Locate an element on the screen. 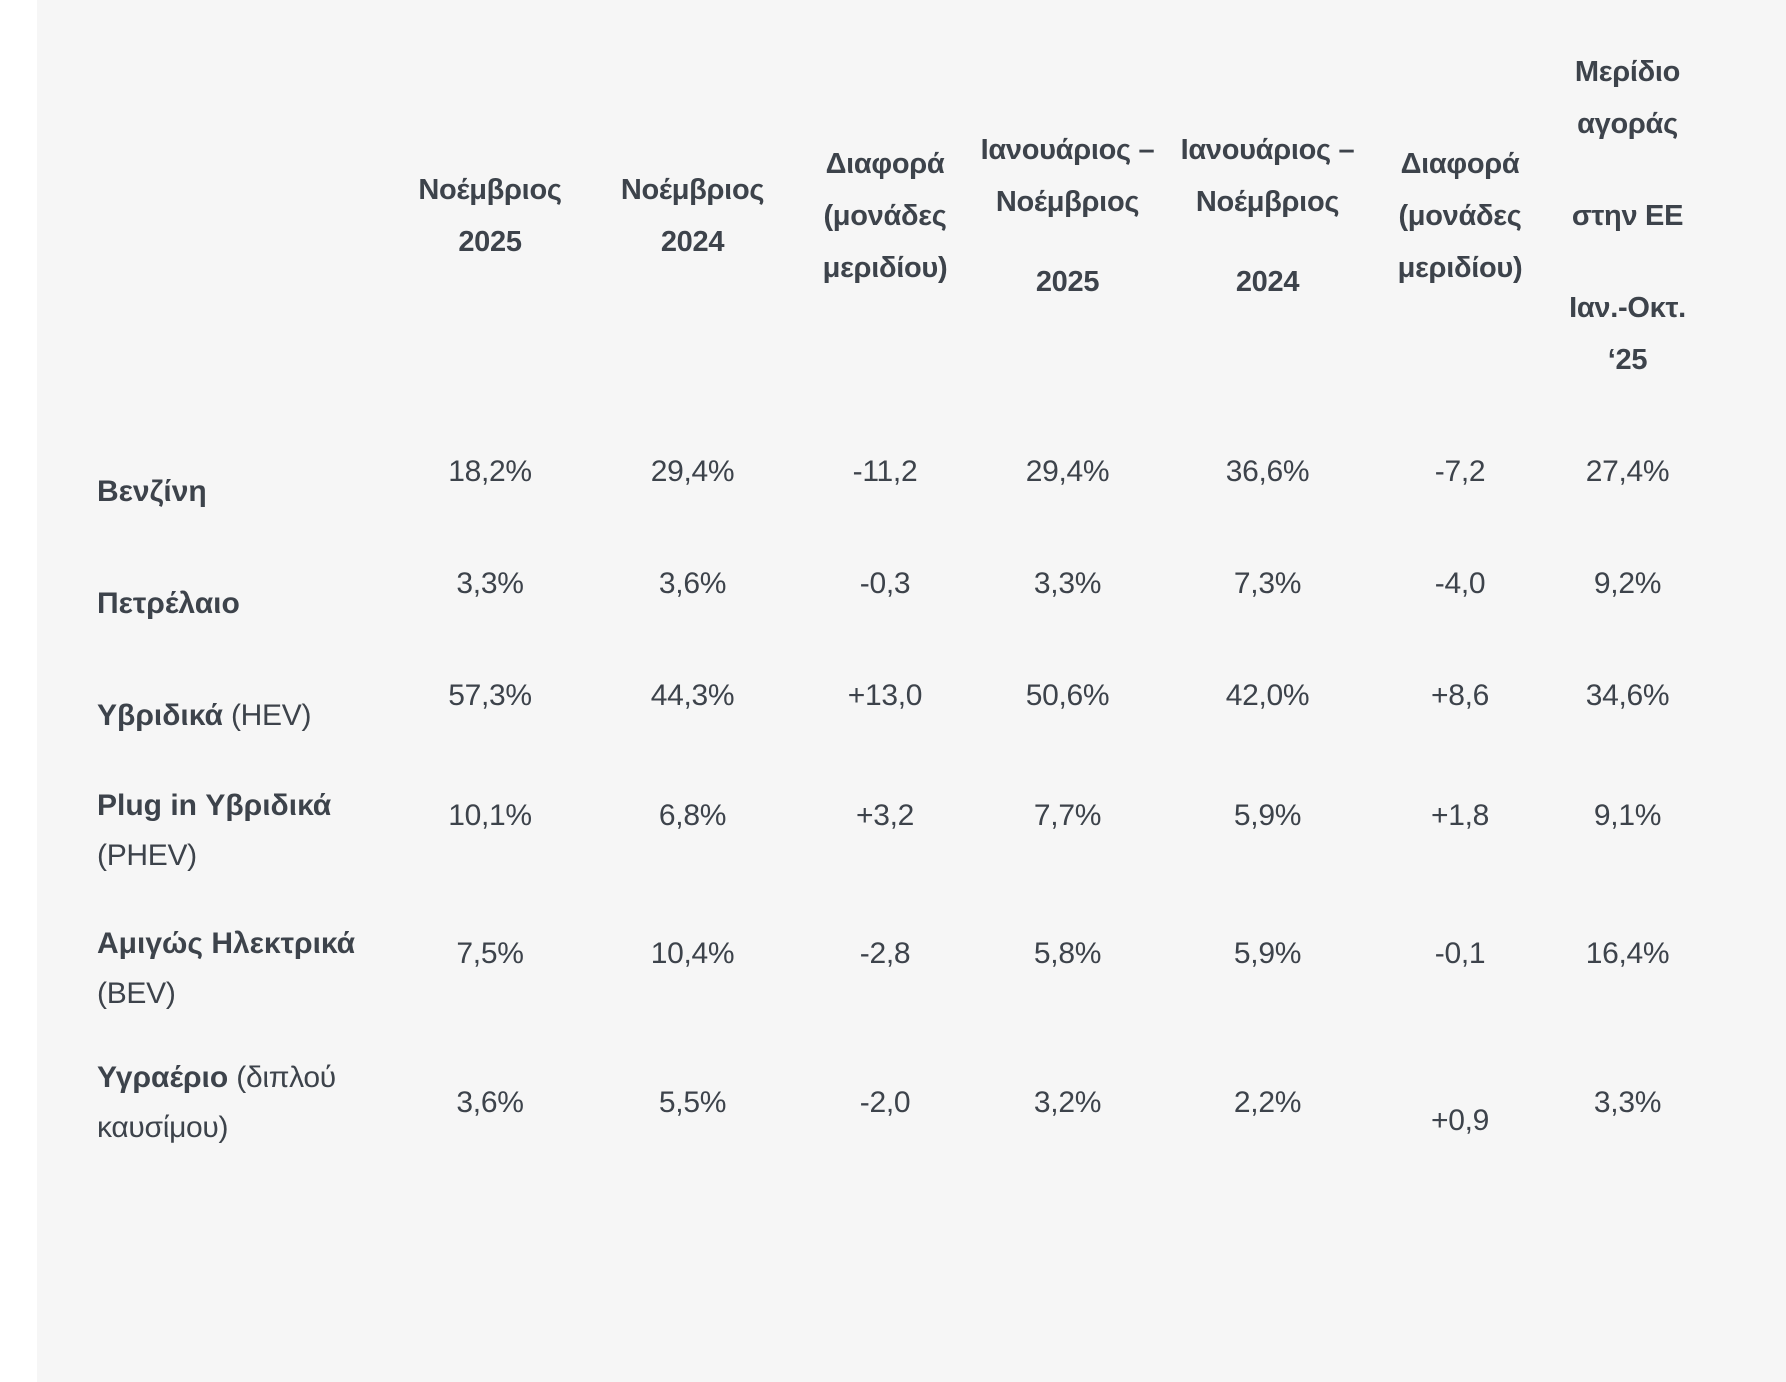 This screenshot has height=1382, width=1786. header-line: Μερίδιο is located at coordinates (1627, 72).